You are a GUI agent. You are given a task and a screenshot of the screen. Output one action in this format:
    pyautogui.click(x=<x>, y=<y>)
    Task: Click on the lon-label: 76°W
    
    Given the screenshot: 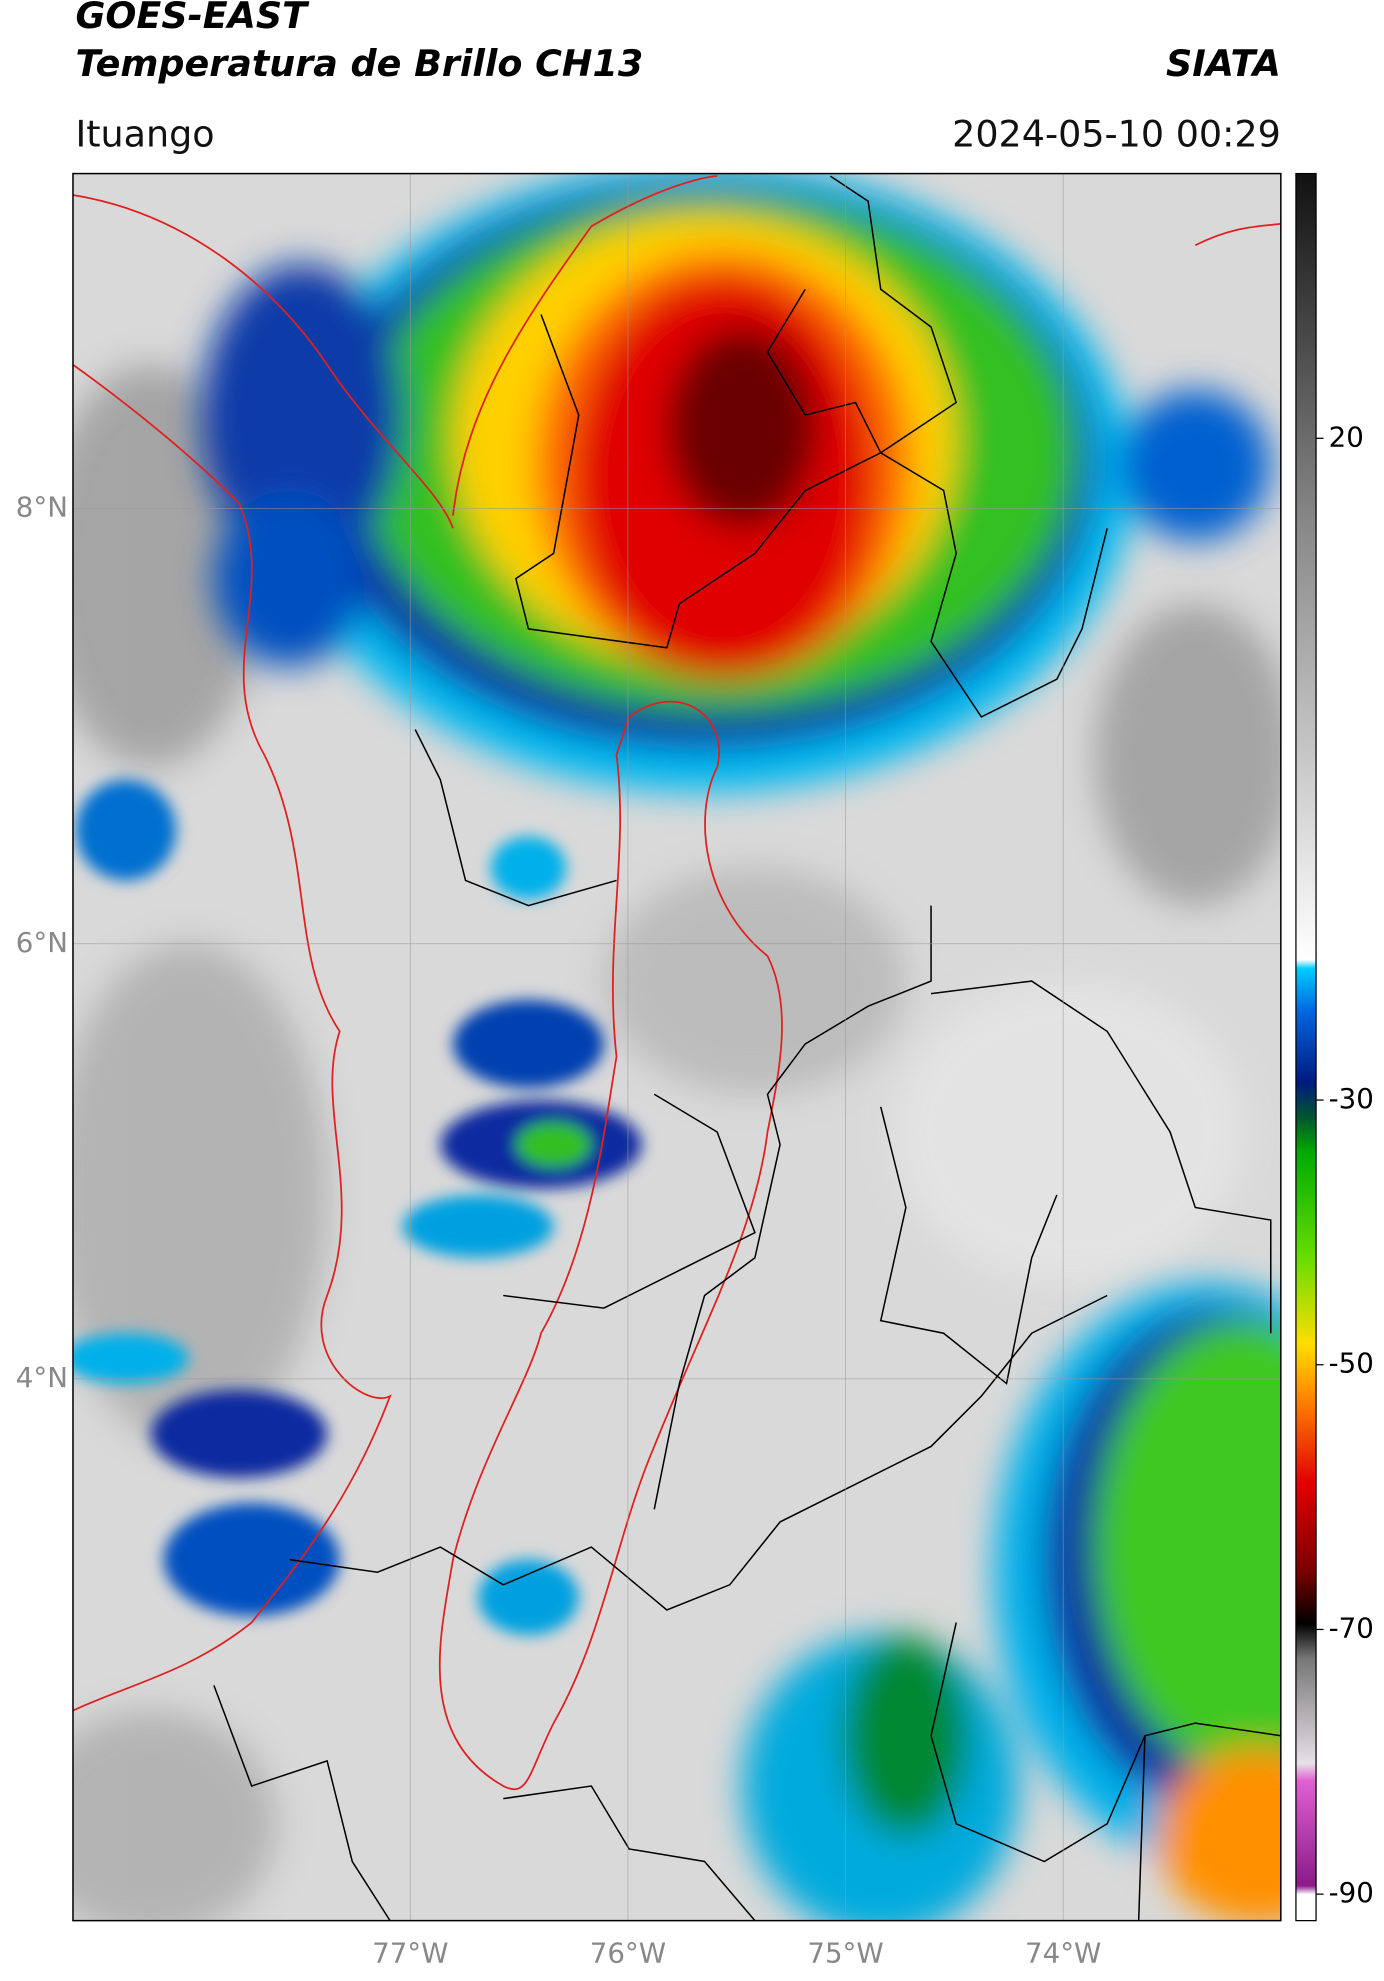 What is the action you would take?
    pyautogui.click(x=628, y=1953)
    